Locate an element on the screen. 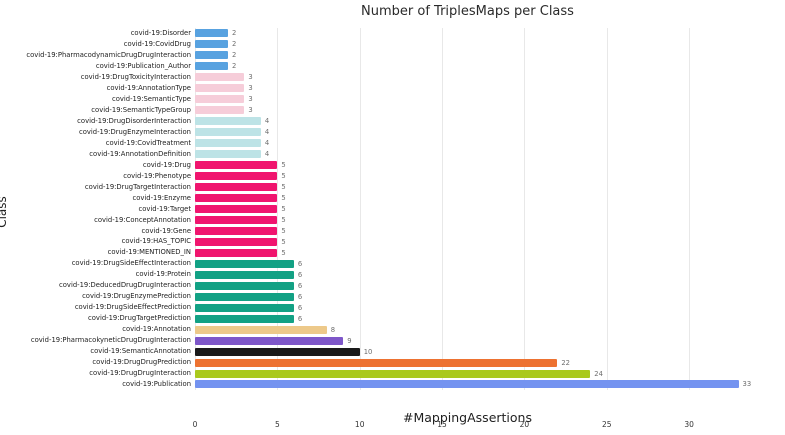 The height and width of the screenshot is (435, 785). value-label: 8 is located at coordinates (333, 329).